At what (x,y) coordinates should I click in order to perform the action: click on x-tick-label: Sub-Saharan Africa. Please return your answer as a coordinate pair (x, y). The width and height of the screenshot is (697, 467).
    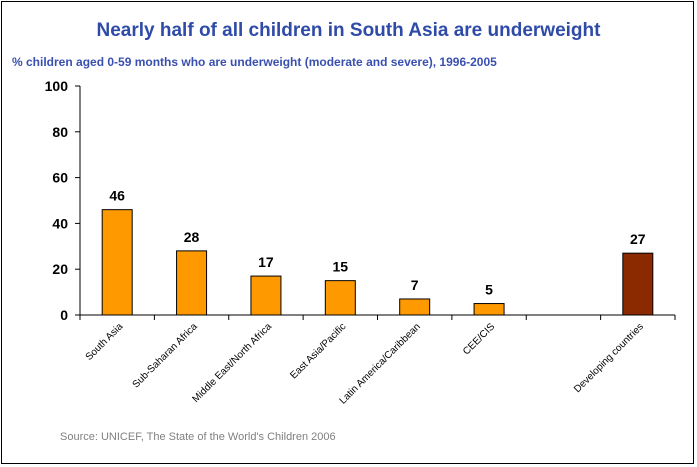
    Looking at the image, I should click on (165, 355).